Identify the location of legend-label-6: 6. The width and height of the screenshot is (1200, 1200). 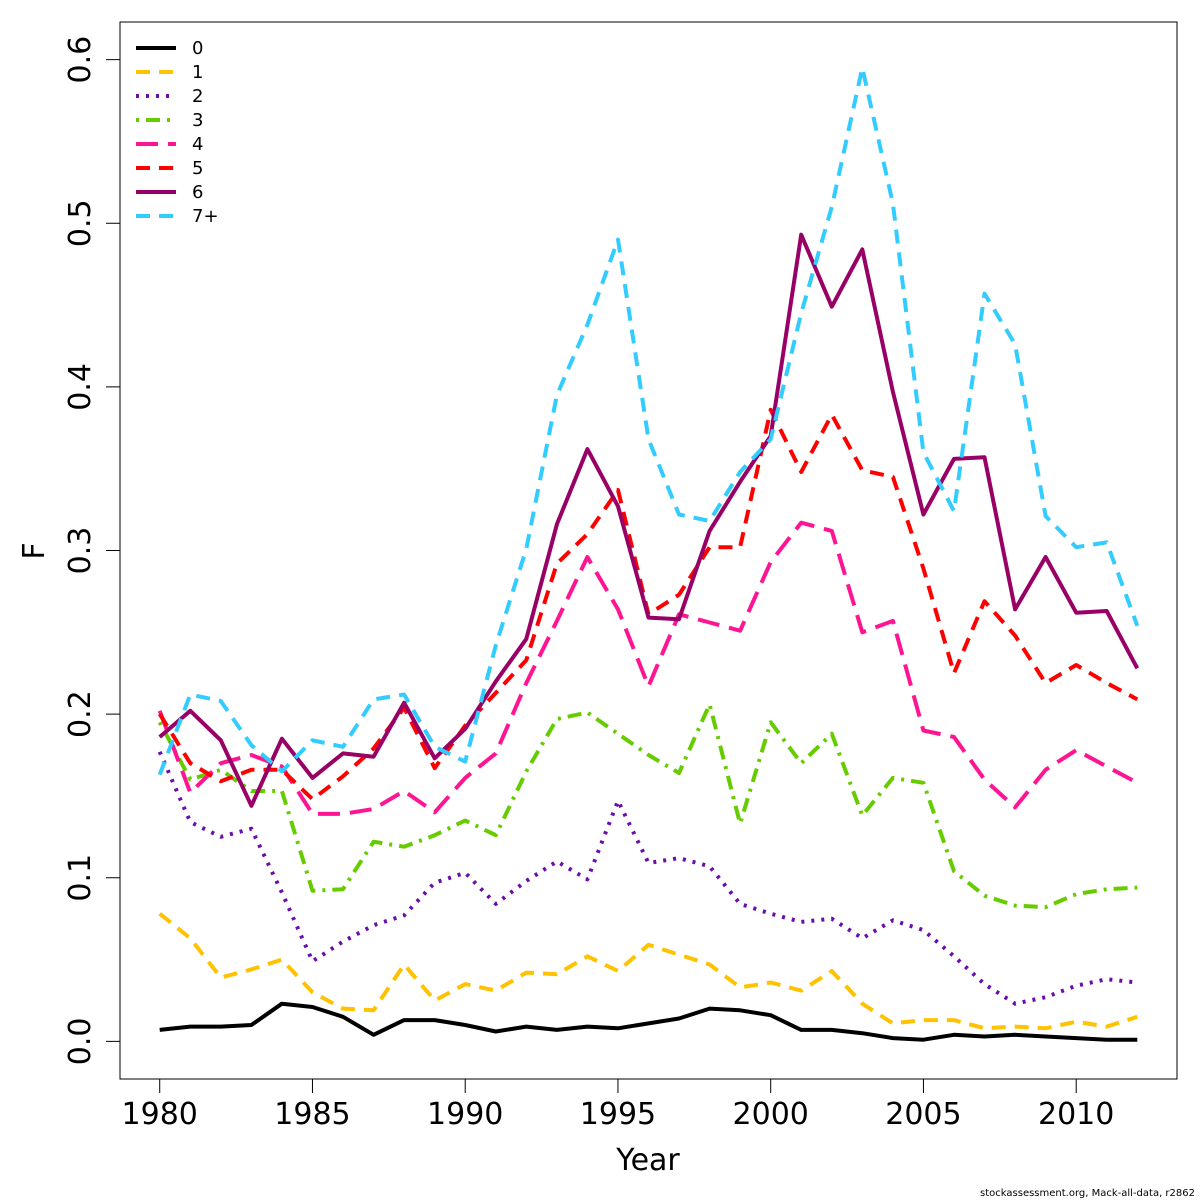
(197, 192).